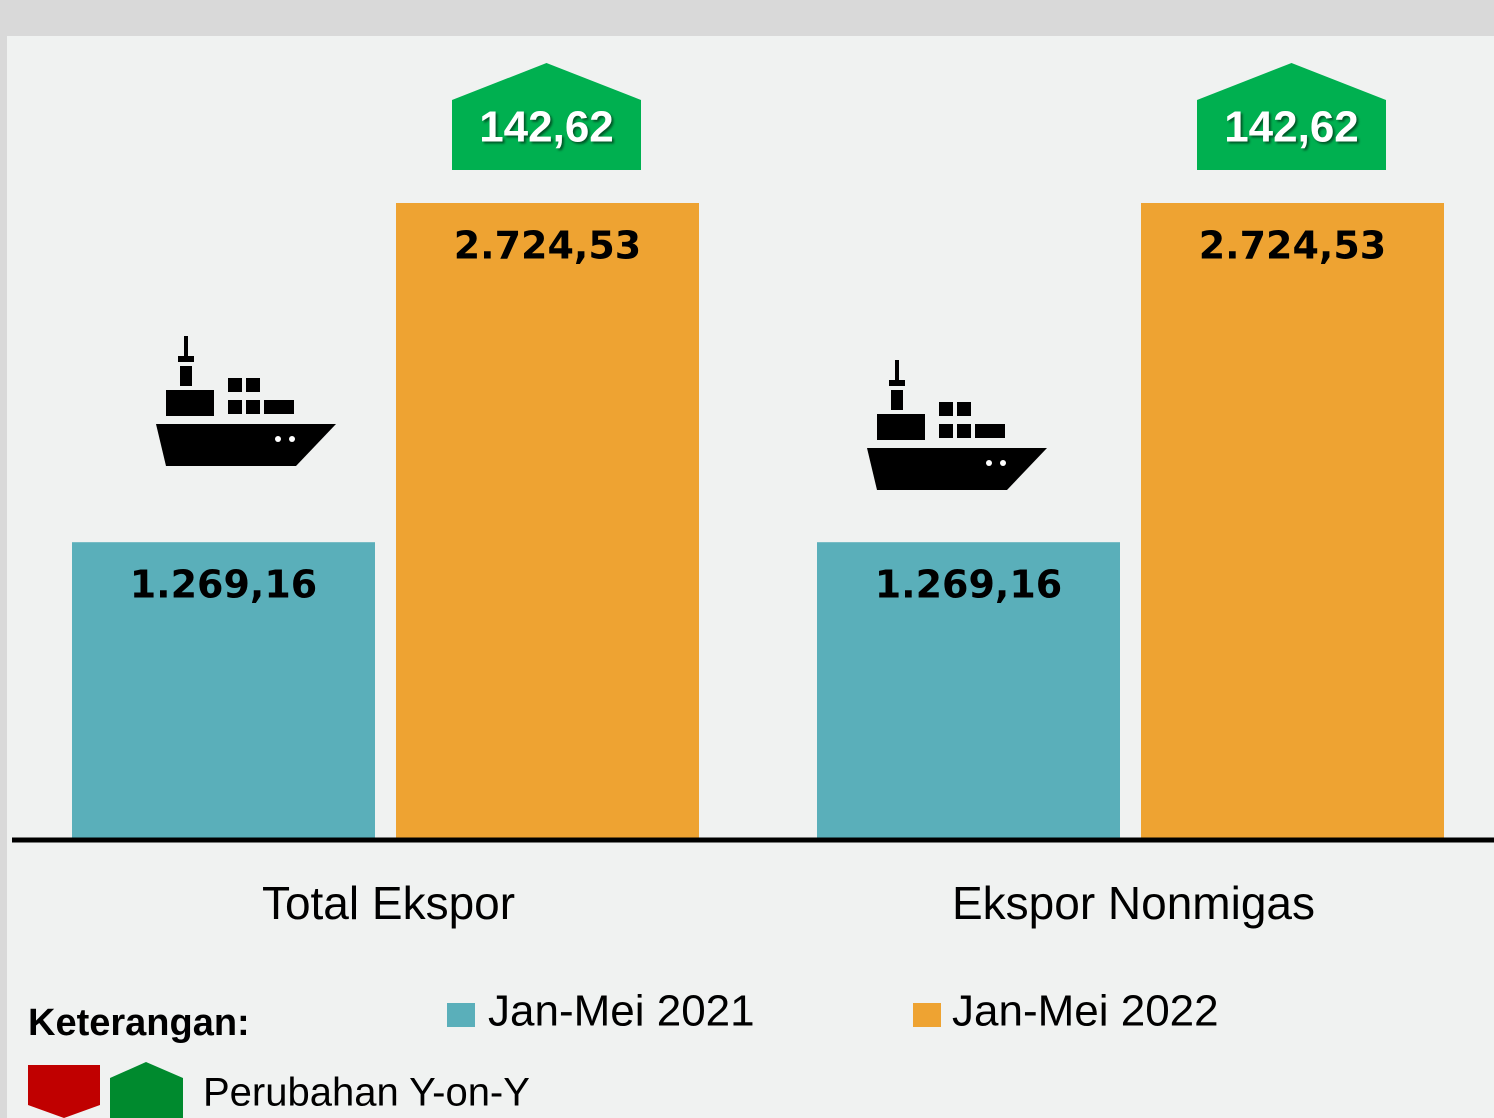 The image size is (1494, 1118). I want to click on x-tick-label: Ekspor Nonmigas, so click(1133, 903).